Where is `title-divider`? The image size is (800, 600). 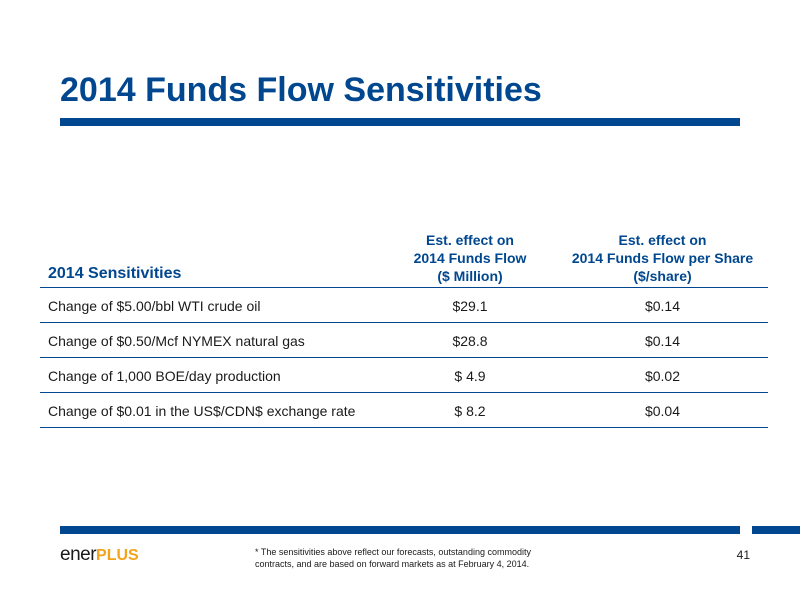
title-divider is located at coordinates (400, 122).